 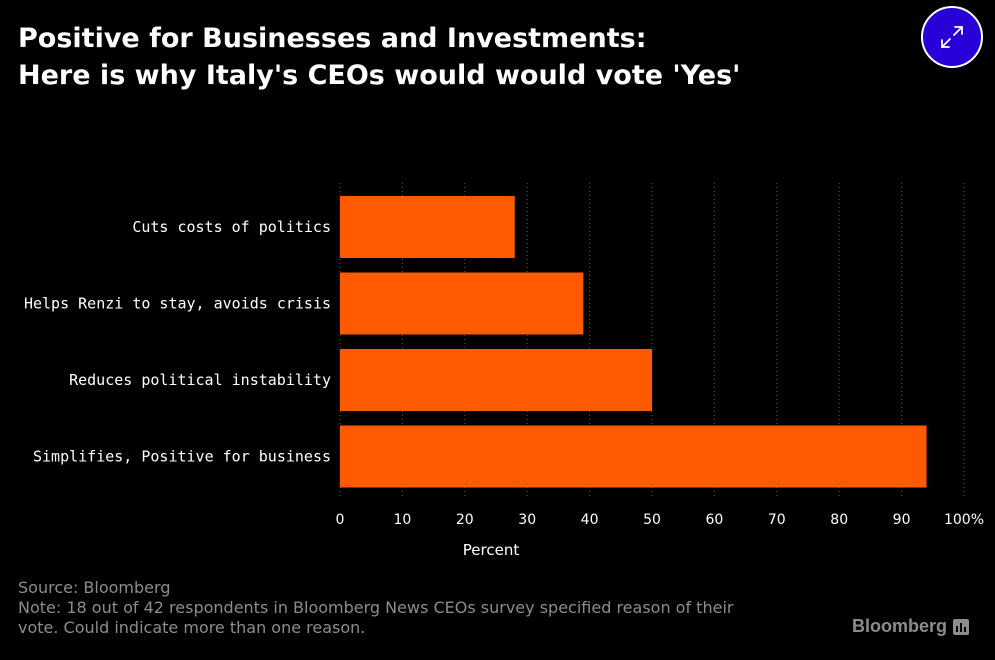 I want to click on source-text: Source: Bloomberg, so click(x=94, y=587).